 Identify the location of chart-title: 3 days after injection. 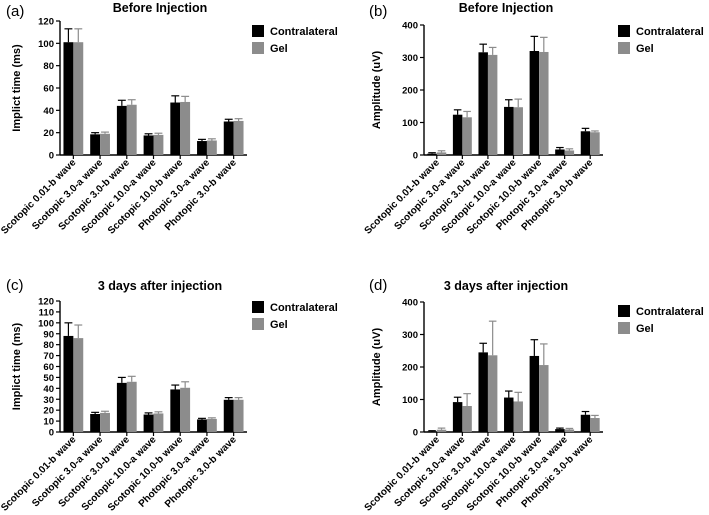
(160, 286).